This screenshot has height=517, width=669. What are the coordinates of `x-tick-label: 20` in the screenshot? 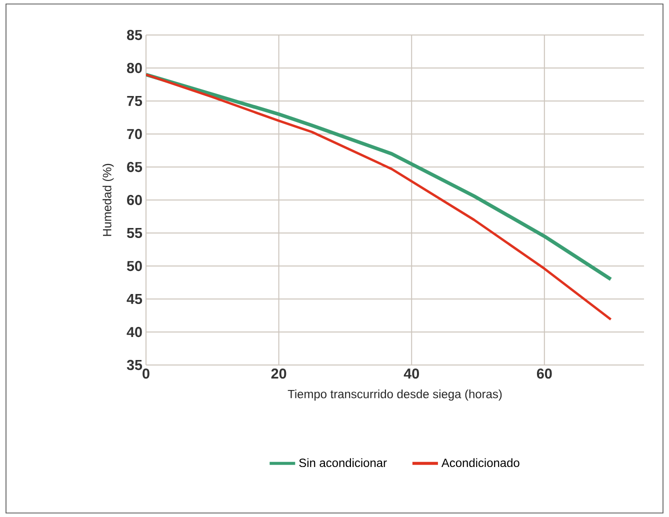 It's located at (278, 373).